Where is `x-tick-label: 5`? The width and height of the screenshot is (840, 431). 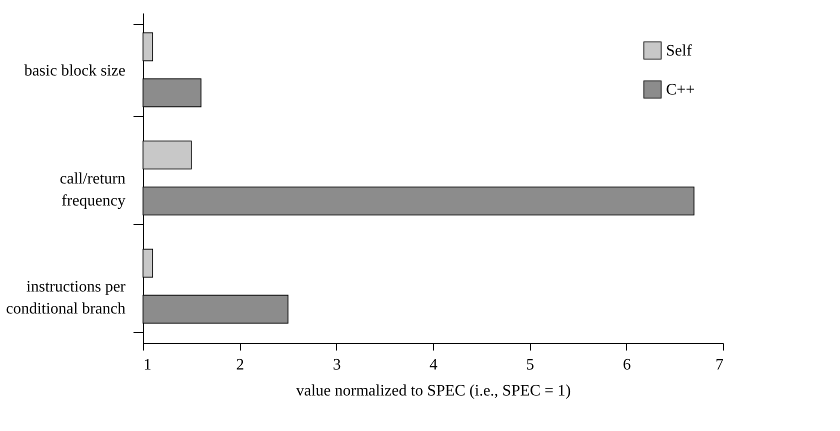 x-tick-label: 5 is located at coordinates (530, 365).